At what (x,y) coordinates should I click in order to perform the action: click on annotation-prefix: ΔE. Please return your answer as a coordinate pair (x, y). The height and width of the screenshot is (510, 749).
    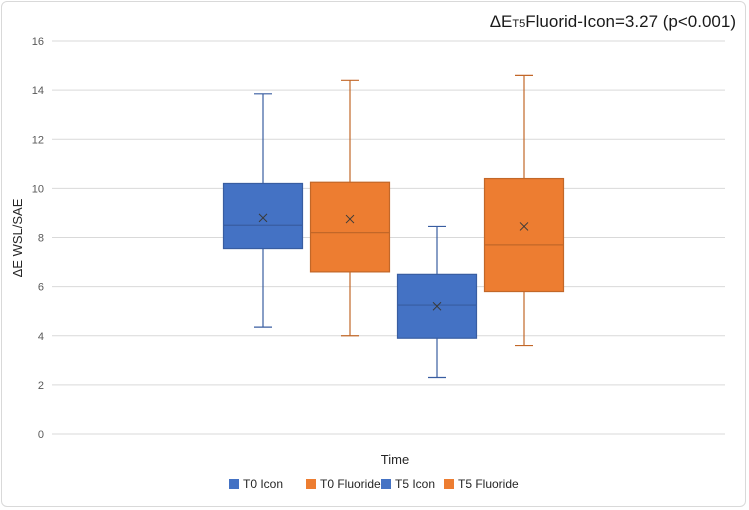
    Looking at the image, I should click on (501, 21).